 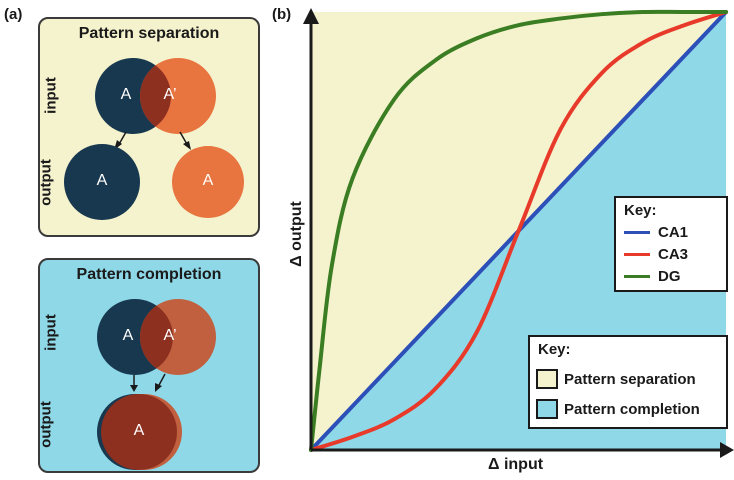 What do you see at coordinates (727, 450) in the screenshot?
I see `x-axis-arrow` at bounding box center [727, 450].